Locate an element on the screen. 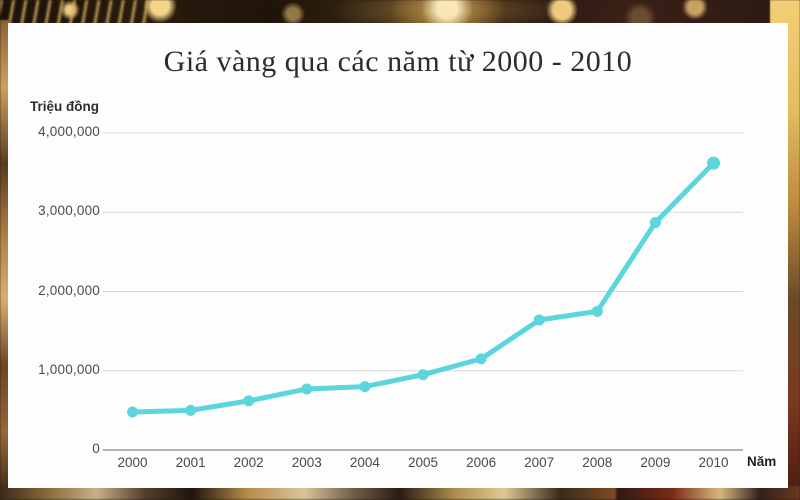 The width and height of the screenshot is (800, 500). data-point-2010 is located at coordinates (713, 163).